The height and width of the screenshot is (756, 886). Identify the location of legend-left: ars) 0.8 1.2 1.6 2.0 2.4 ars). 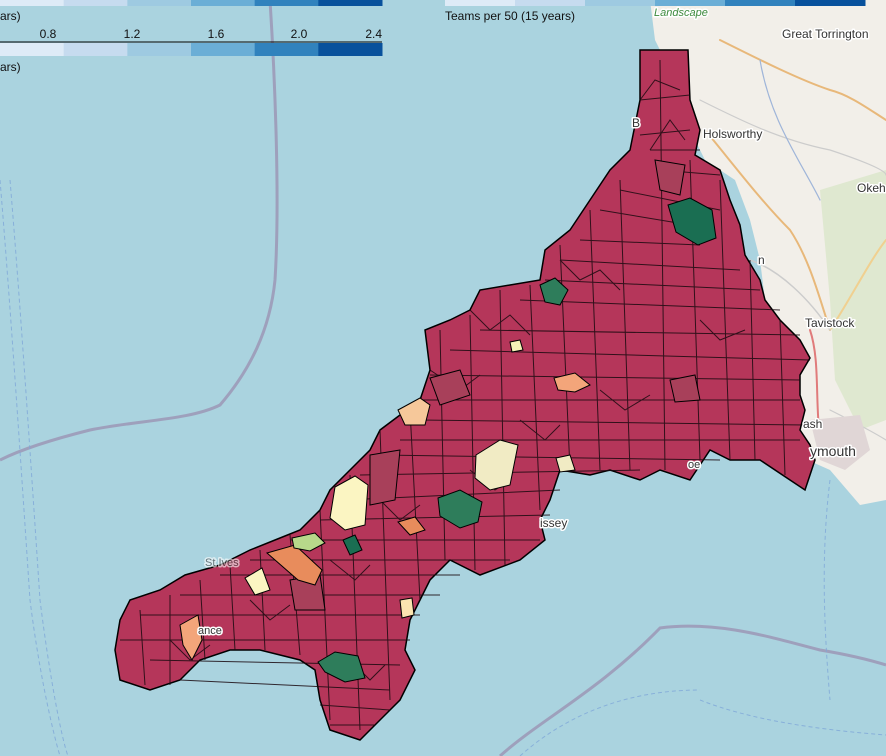
(191, 37).